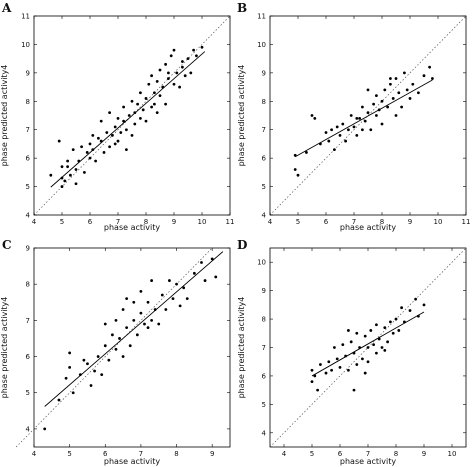 This screenshot has height=467, width=474. I want to click on y-tick-label: 4, so click(28, 216).